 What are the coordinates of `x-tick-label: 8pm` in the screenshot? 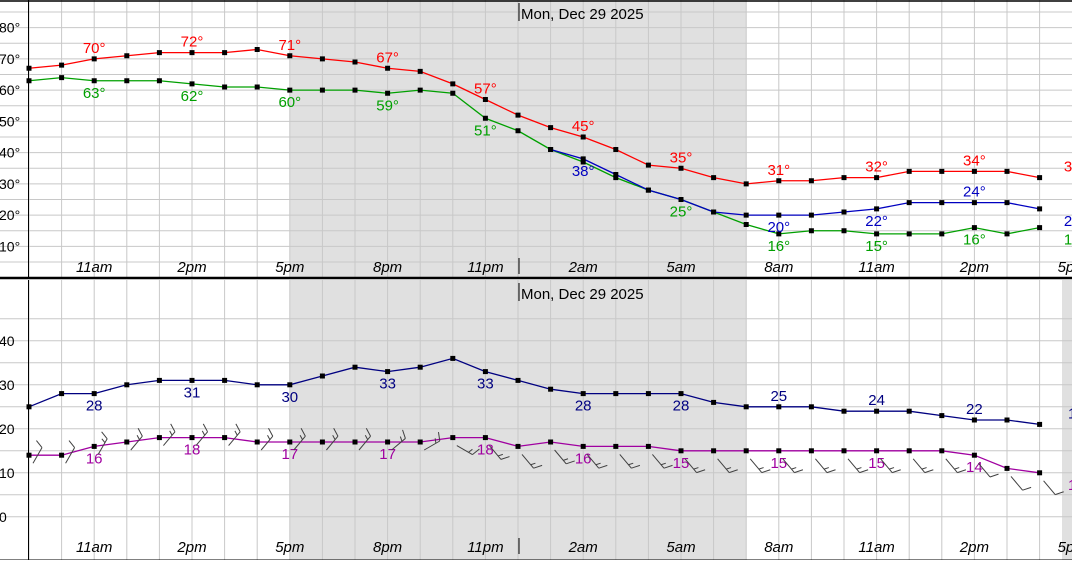 It's located at (387, 267).